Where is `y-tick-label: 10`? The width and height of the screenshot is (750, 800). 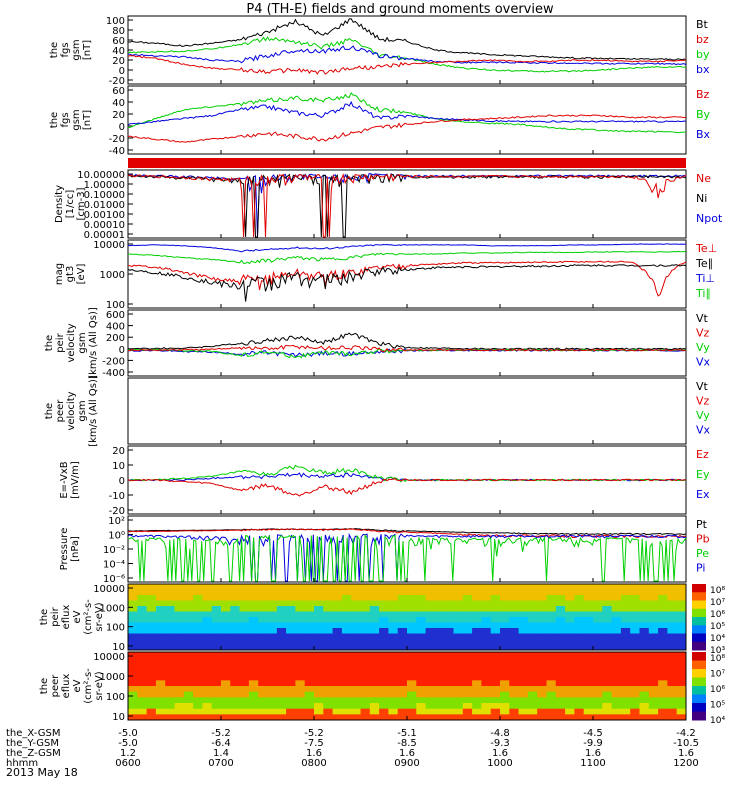
y-tick-label: 10 is located at coordinates (118, 717).